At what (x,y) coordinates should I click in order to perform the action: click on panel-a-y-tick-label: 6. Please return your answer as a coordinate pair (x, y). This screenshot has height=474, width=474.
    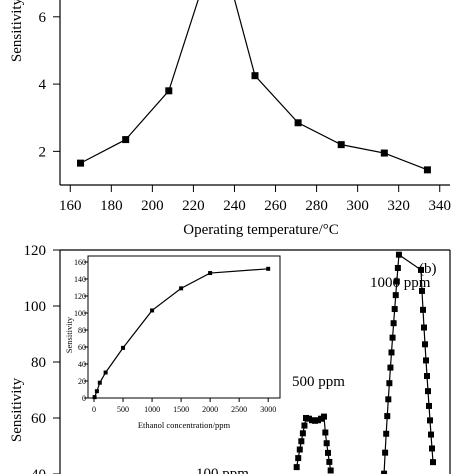
    Looking at the image, I should click on (43, 18).